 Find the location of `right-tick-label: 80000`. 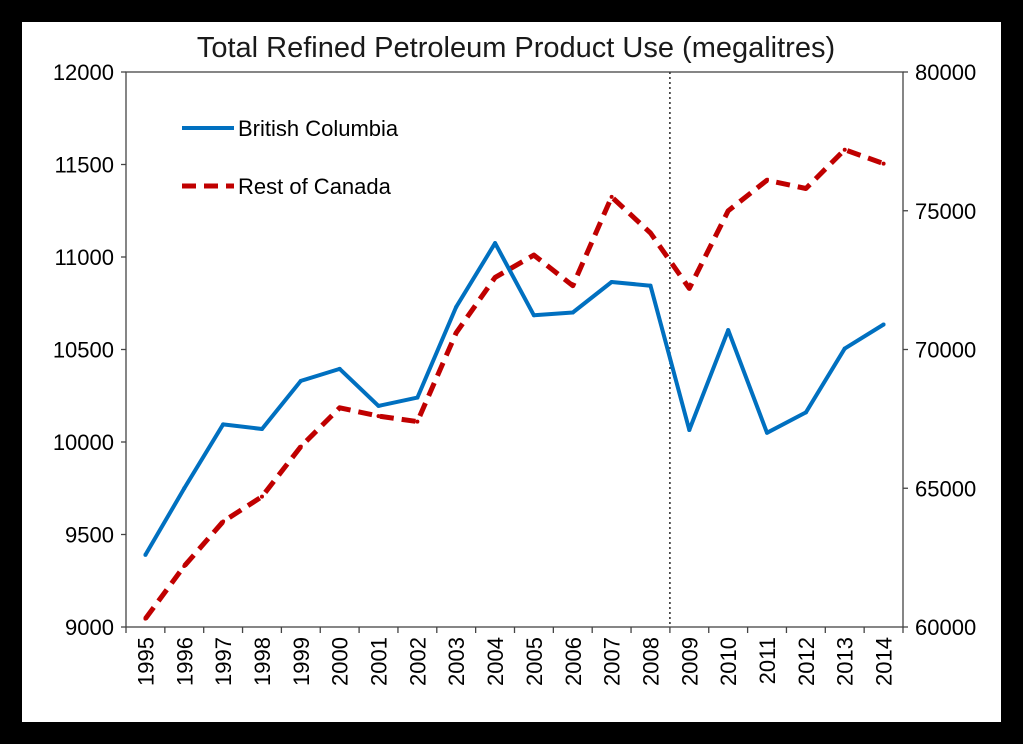

right-tick-label: 80000 is located at coordinates (945, 72).